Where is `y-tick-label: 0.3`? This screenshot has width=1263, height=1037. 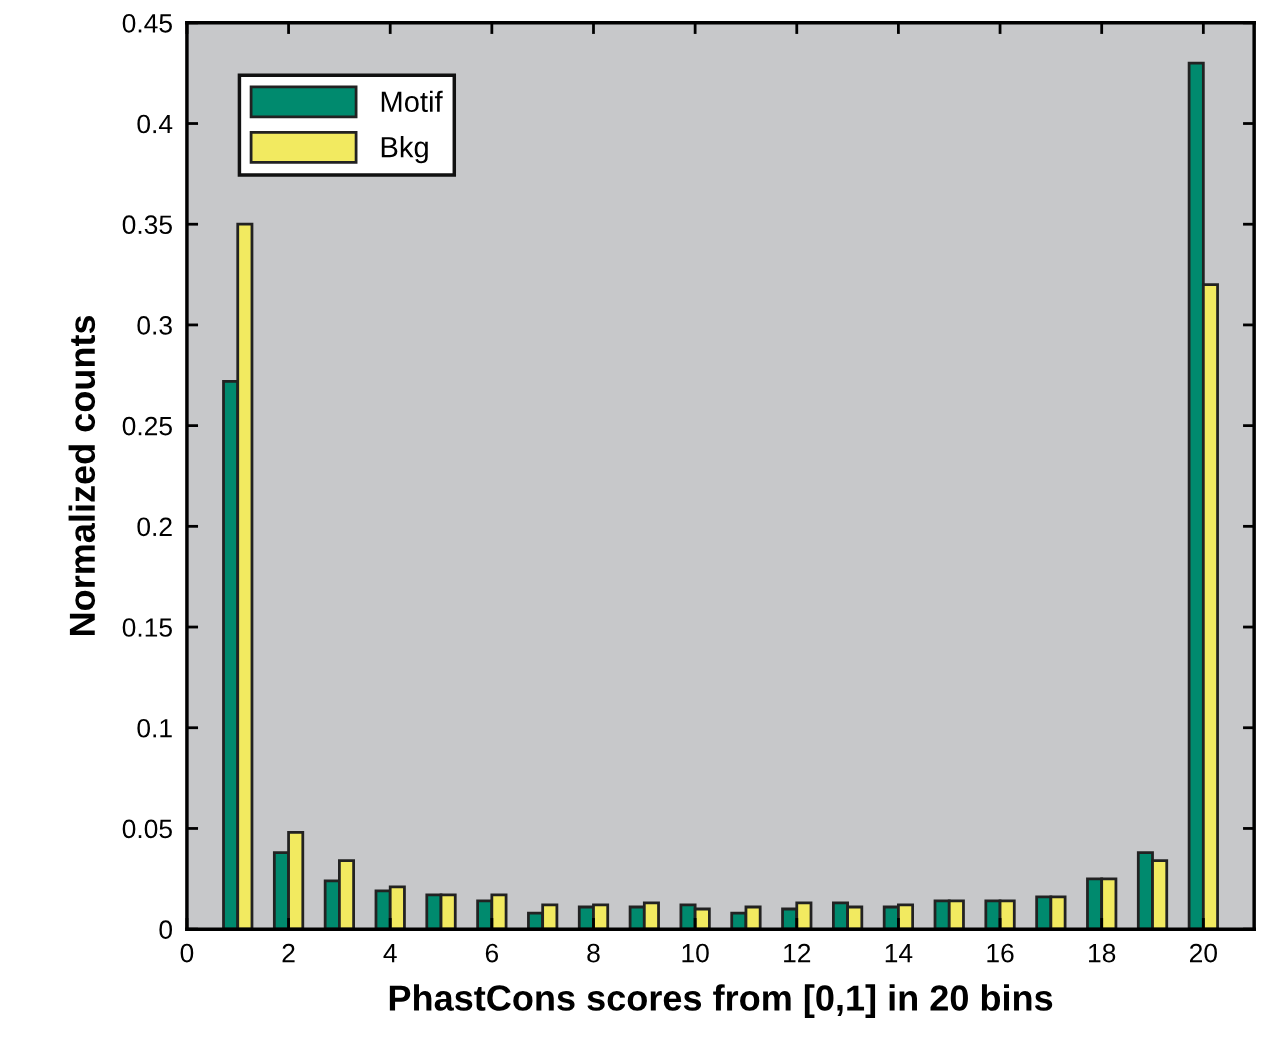 y-tick-label: 0.3 is located at coordinates (154, 325).